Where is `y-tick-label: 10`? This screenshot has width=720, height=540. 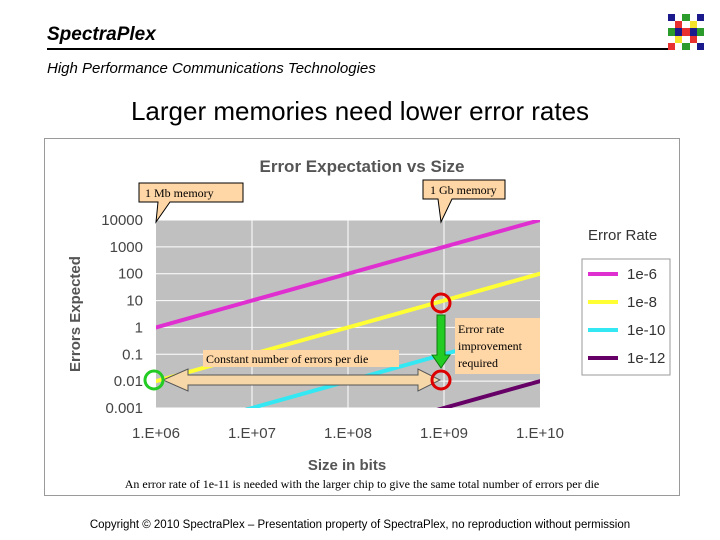 y-tick-label: 10 is located at coordinates (134, 301).